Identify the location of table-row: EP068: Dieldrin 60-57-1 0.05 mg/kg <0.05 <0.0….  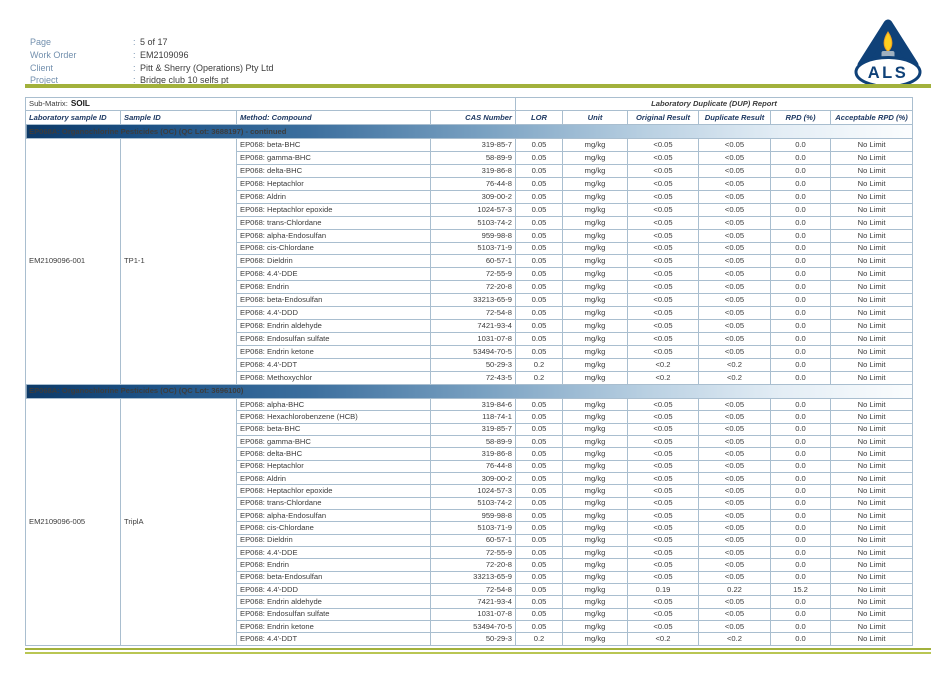
(470, 261).